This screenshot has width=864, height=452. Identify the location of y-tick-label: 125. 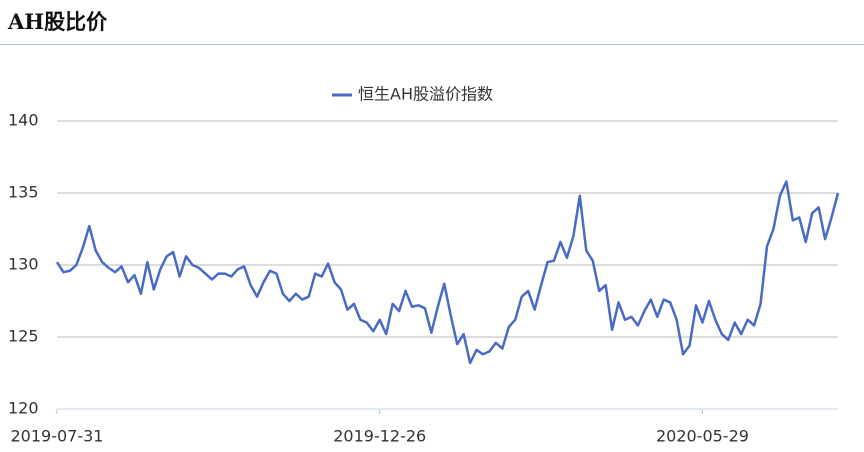
(23, 336).